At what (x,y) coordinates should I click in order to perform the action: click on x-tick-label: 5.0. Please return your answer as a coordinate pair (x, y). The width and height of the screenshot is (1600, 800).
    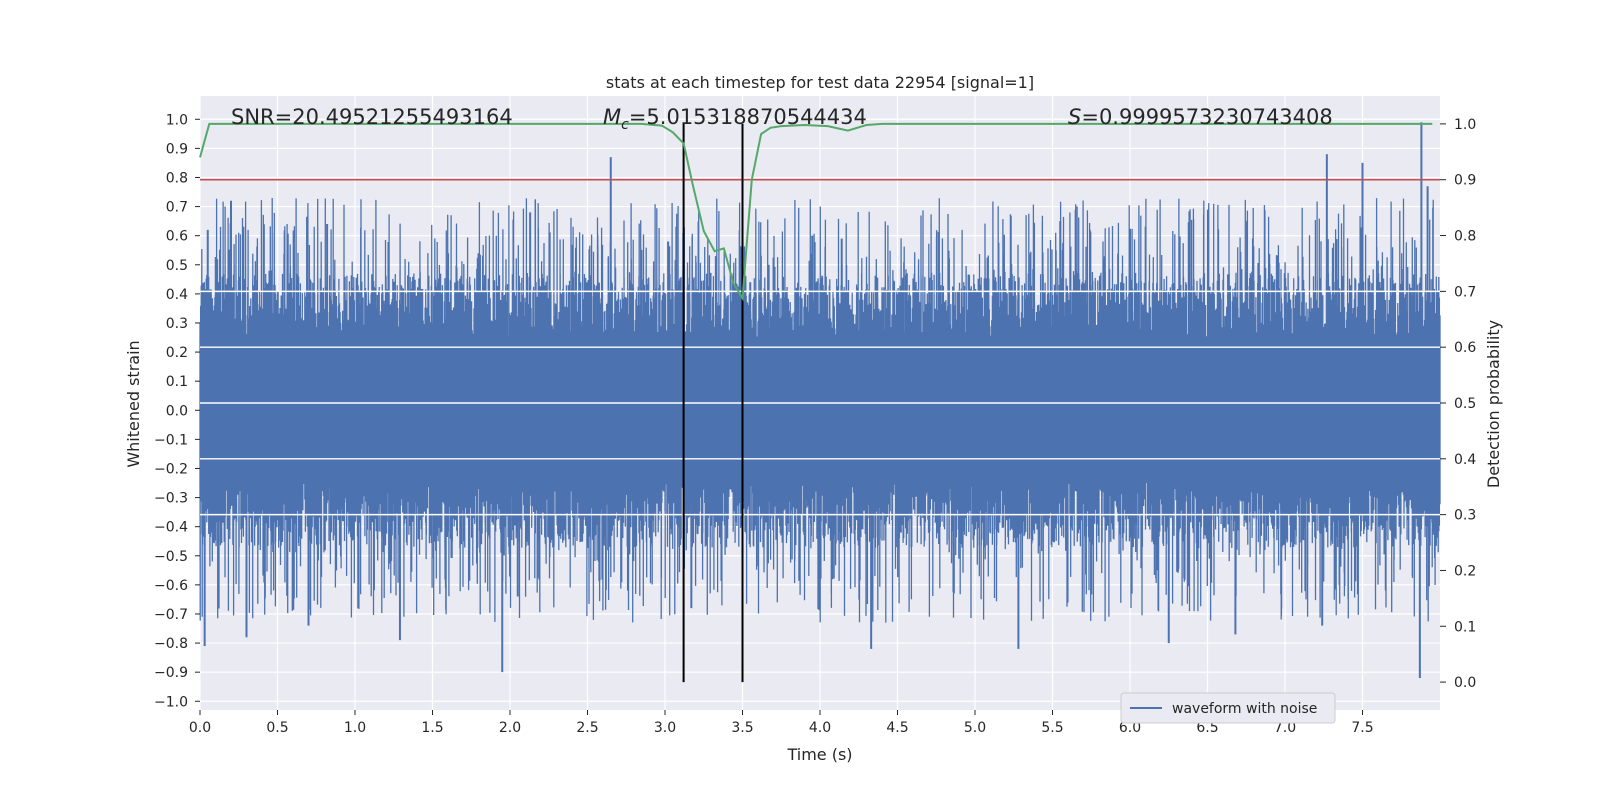
    Looking at the image, I should click on (975, 728).